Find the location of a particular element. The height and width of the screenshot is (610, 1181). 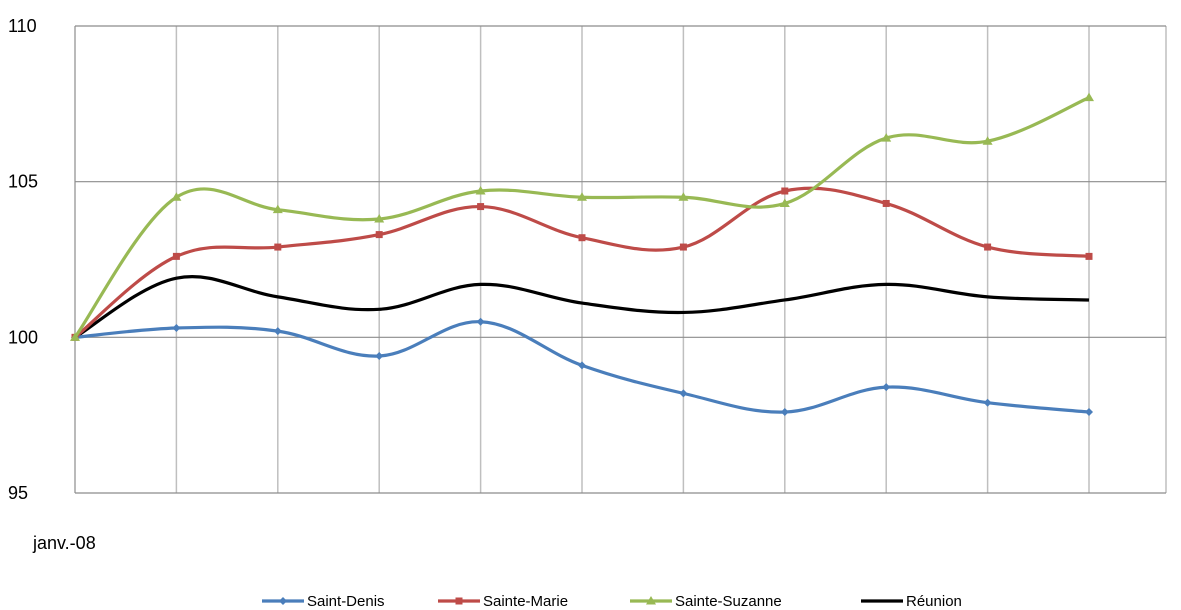

series-saint-denis is located at coordinates (582, 367).